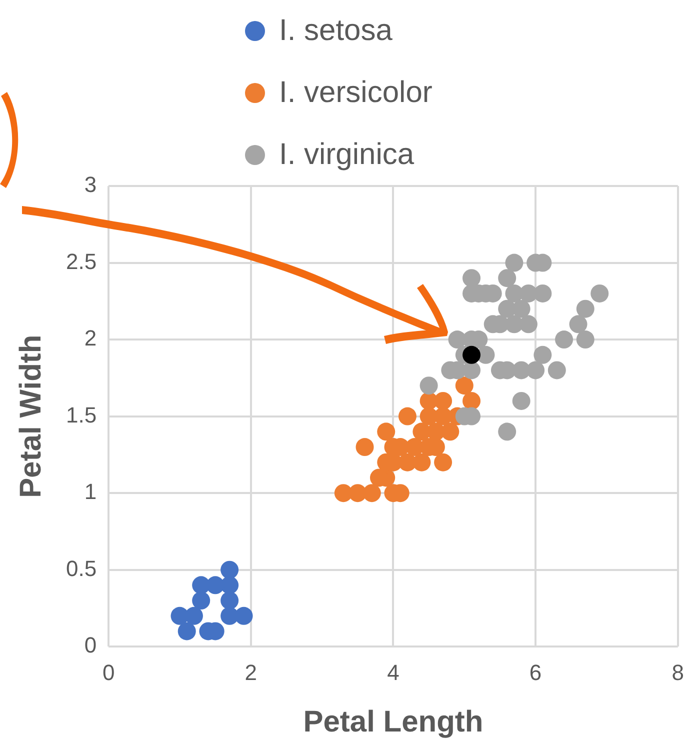  Describe the element at coordinates (393, 721) in the screenshot. I see `x-axis-title: Petal Length` at that location.